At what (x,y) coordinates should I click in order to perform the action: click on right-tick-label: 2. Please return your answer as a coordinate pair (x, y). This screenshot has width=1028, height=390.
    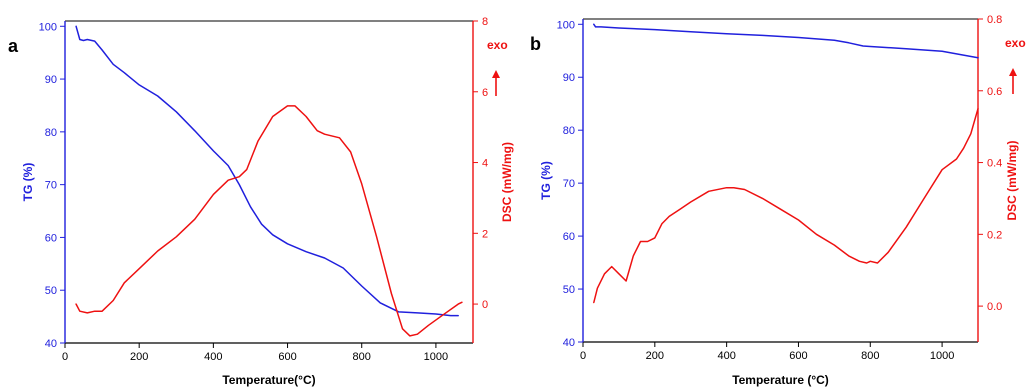
    Looking at the image, I should click on (485, 234).